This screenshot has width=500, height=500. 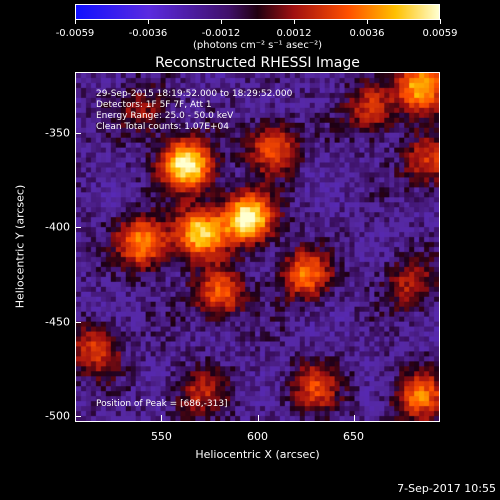 I want to click on x-tick-label: 600, so click(x=257, y=436).